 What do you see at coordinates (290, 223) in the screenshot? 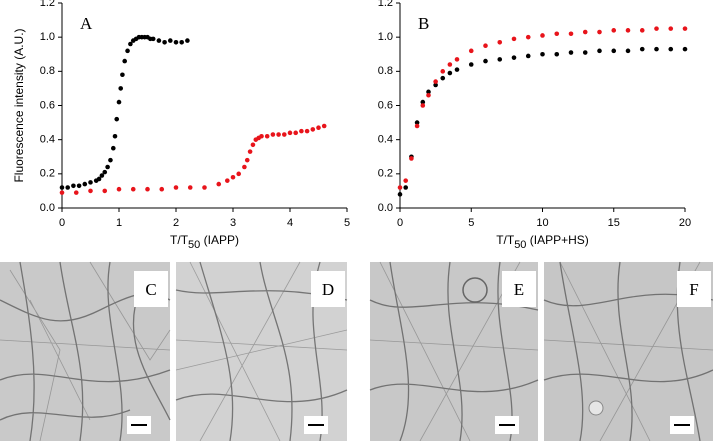
I see `x-tick-label: 4` at bounding box center [290, 223].